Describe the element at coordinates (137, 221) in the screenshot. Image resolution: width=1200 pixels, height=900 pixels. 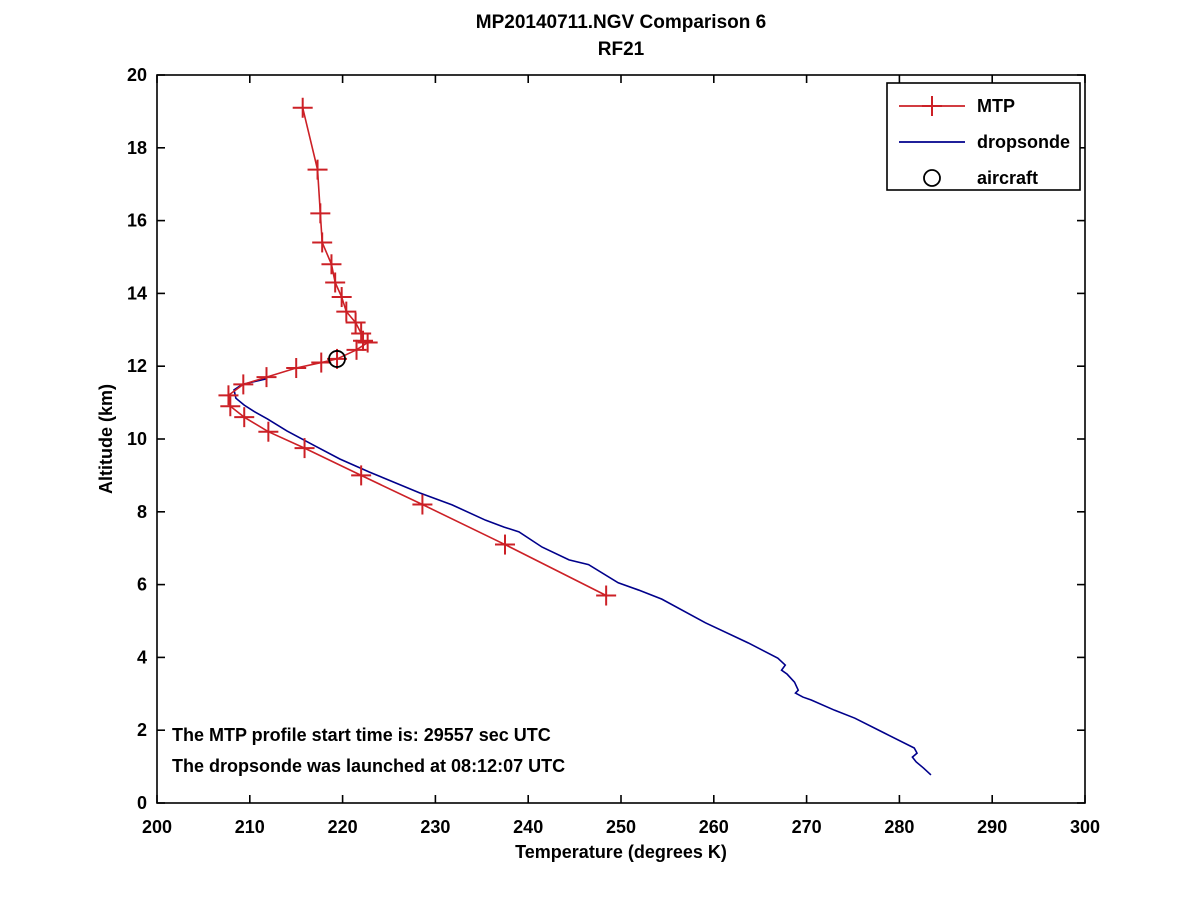
I see `y-tick-label: 16` at that location.